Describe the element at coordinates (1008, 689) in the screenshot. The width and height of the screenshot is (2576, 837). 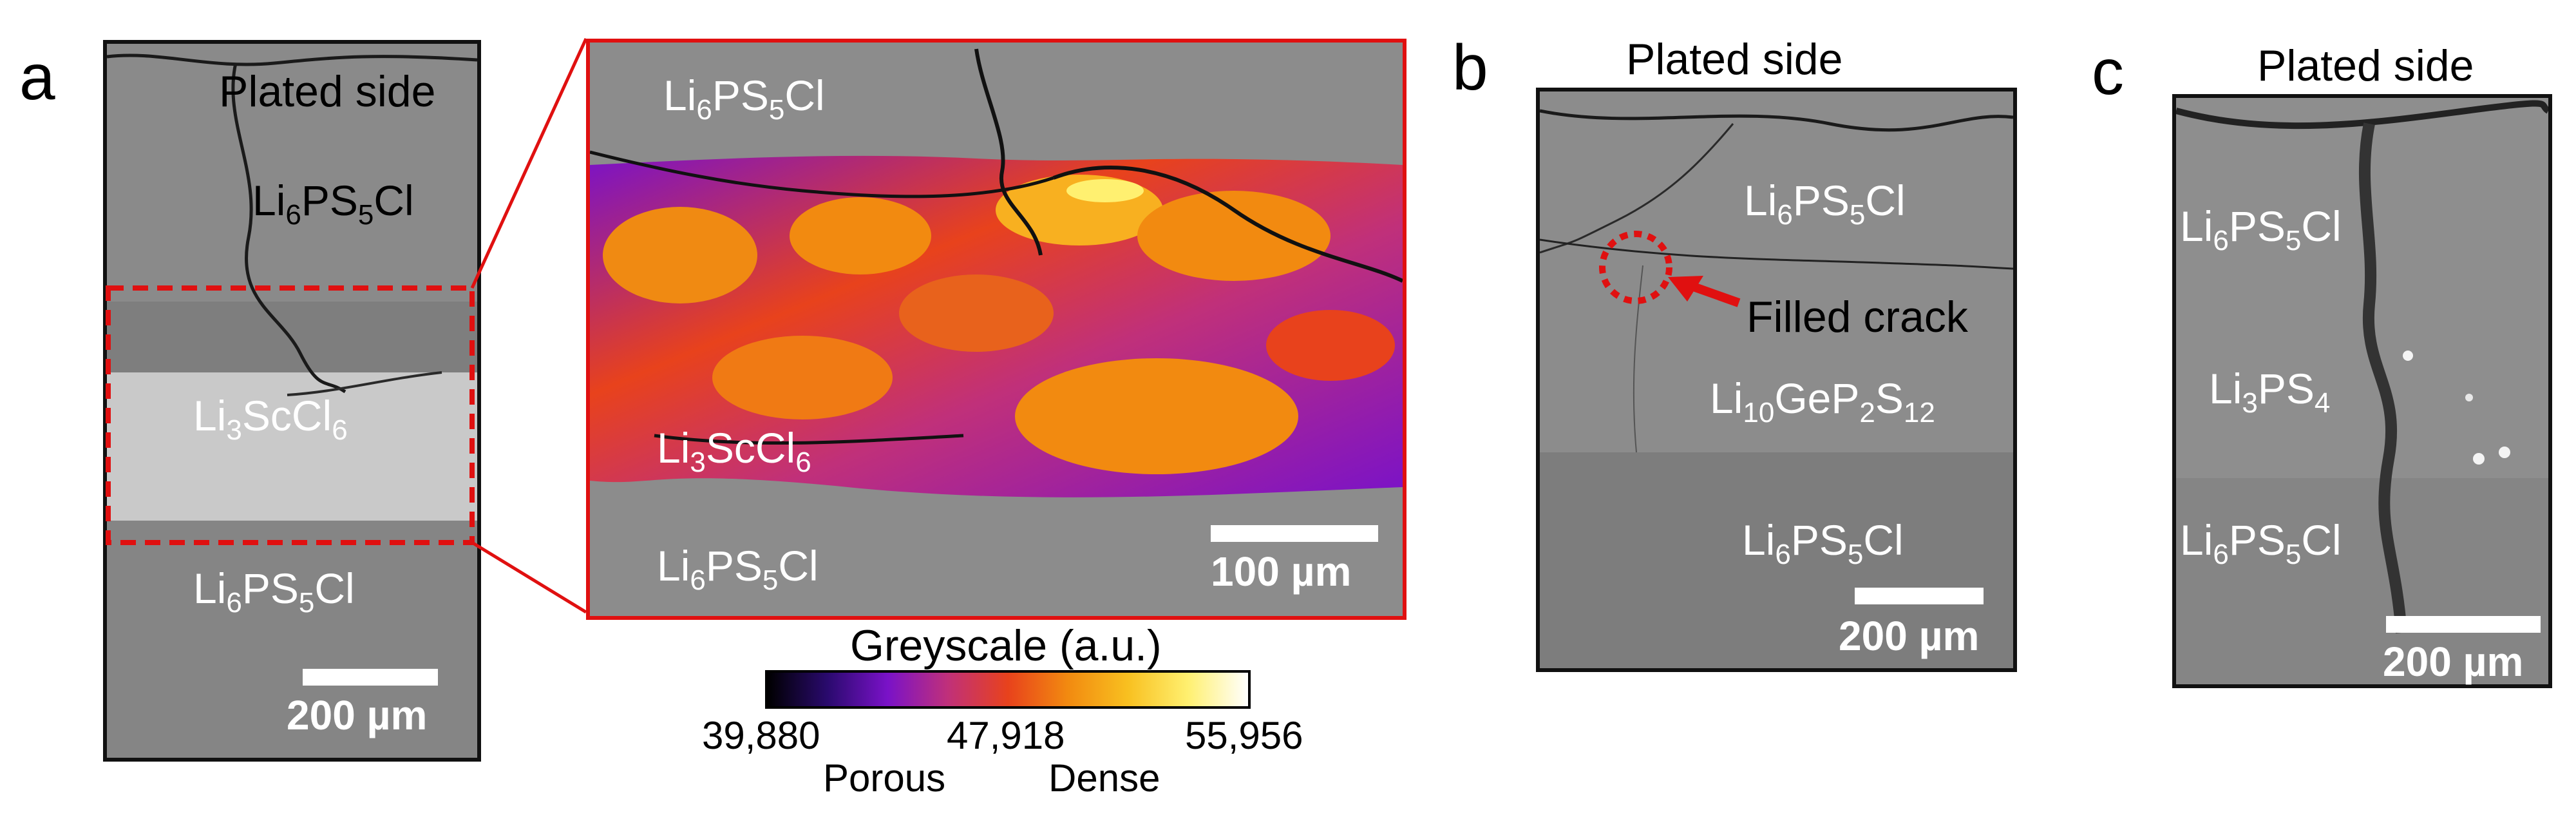
I see `colorbar-gradient` at that location.